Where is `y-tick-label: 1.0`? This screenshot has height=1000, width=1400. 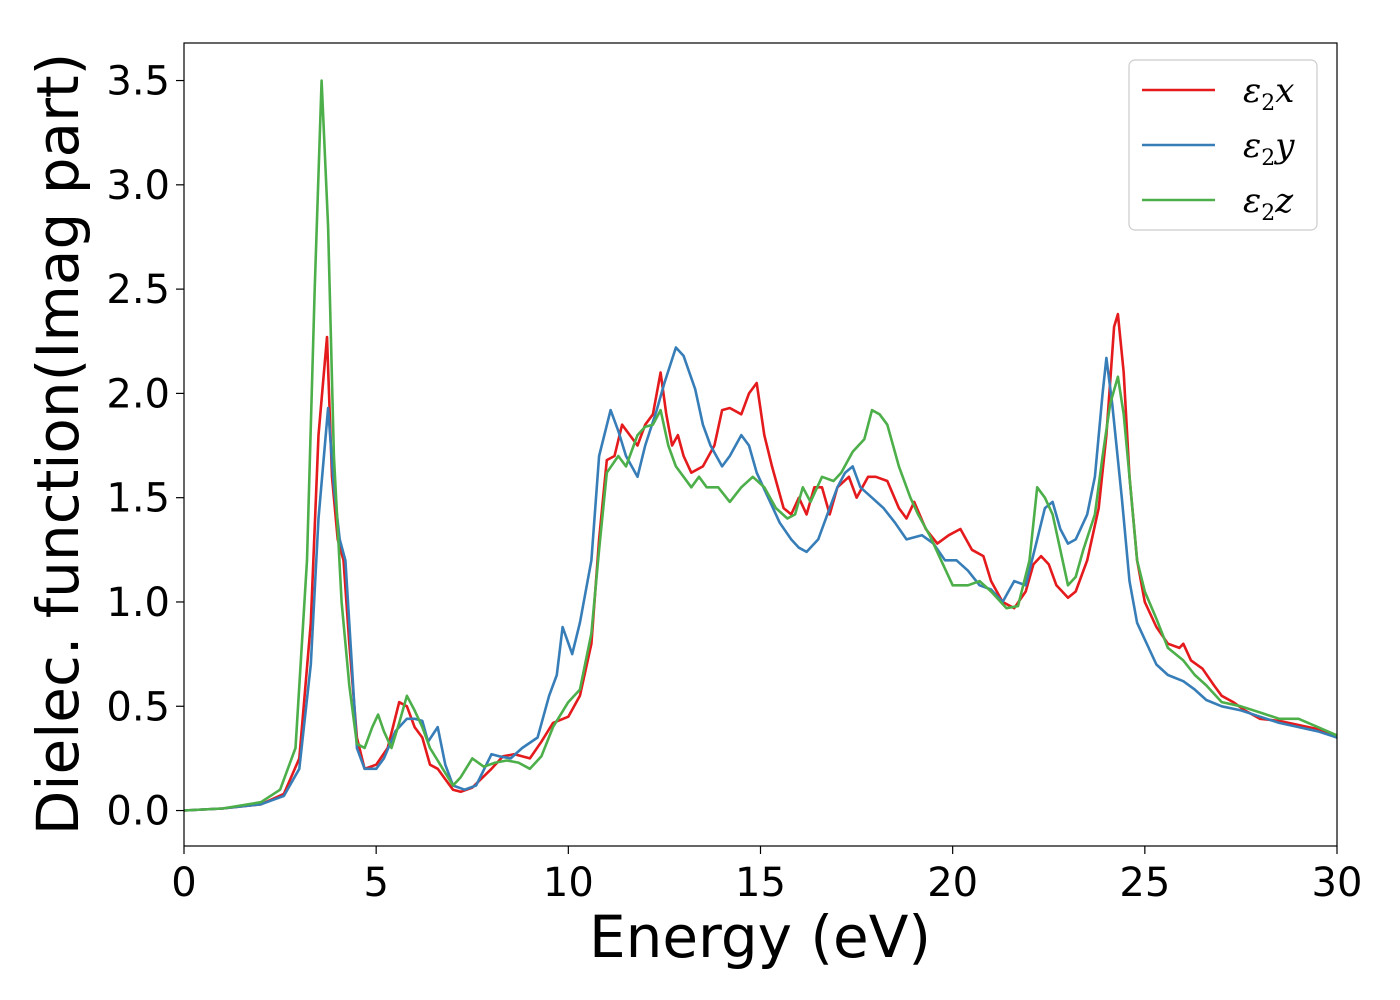 y-tick-label: 1.0 is located at coordinates (138, 603).